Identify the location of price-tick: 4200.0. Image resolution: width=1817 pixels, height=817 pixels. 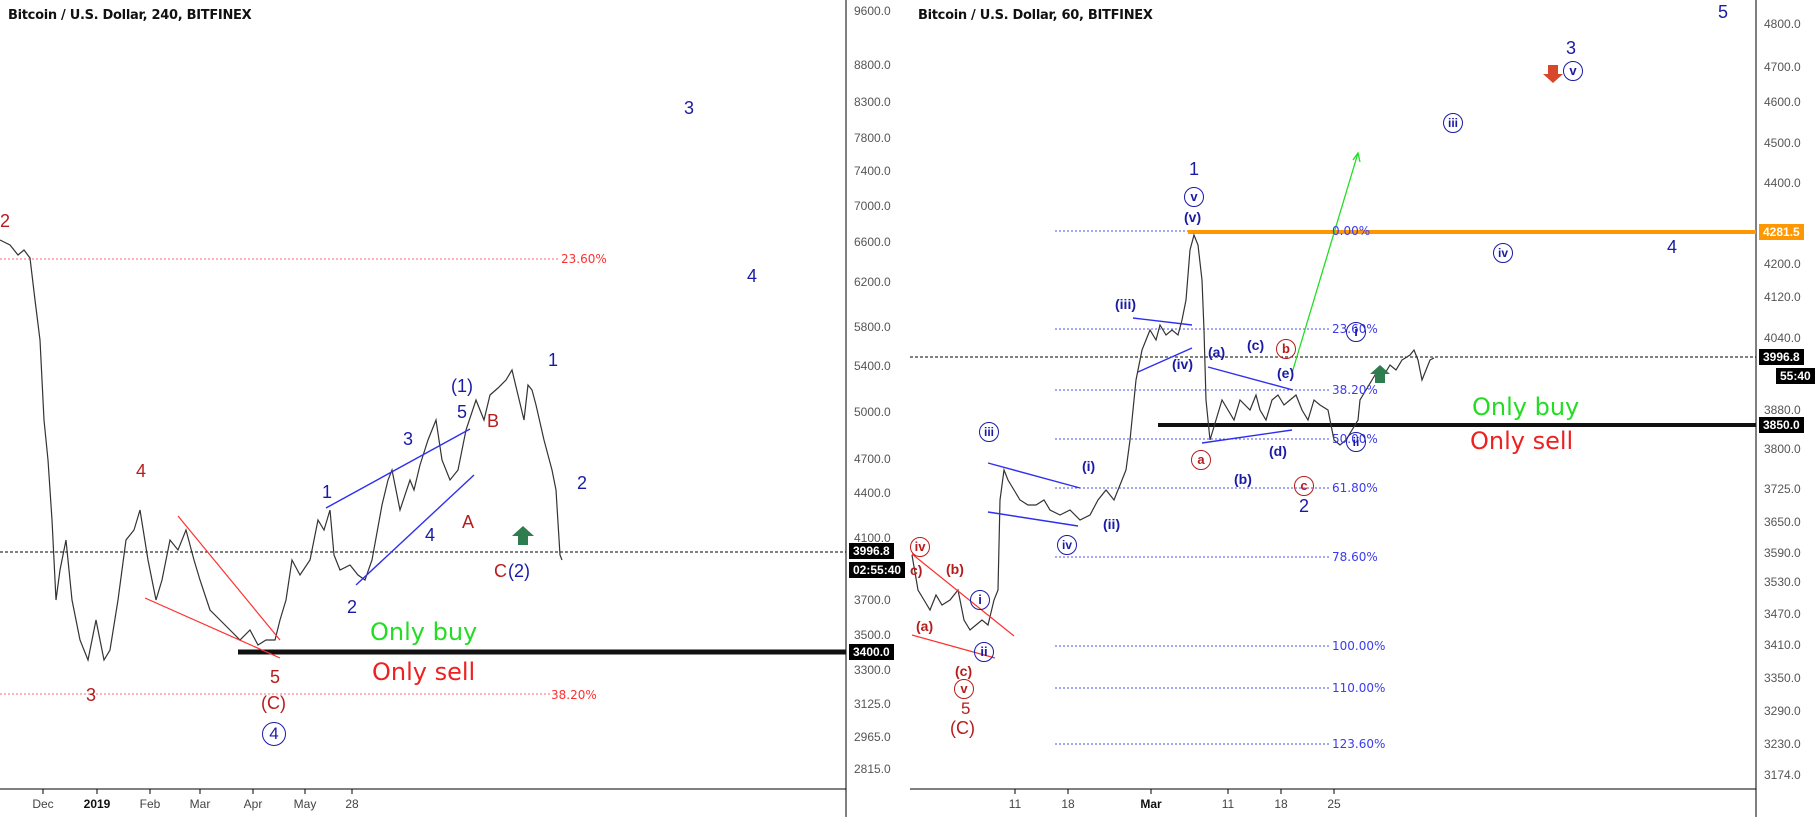
(1782, 264).